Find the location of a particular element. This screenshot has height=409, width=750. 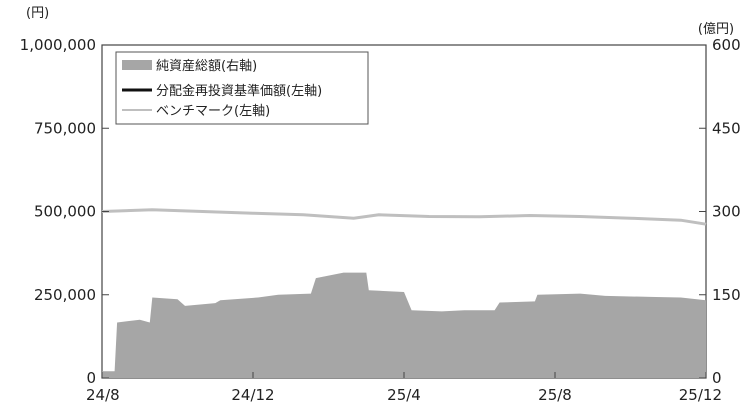

left-tick-label: 500,000 is located at coordinates (65, 212).